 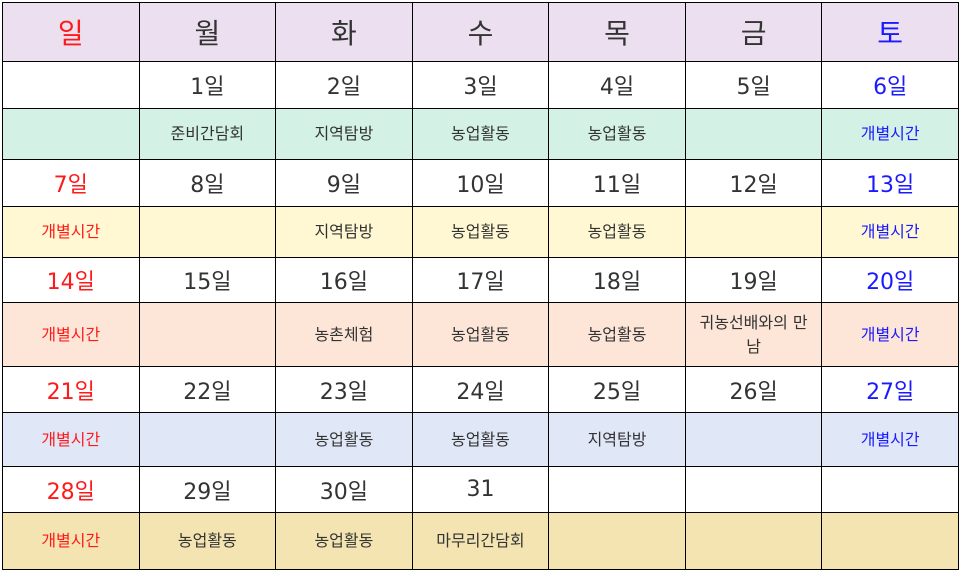 I want to click on date-cell: 8일, so click(x=207, y=183).